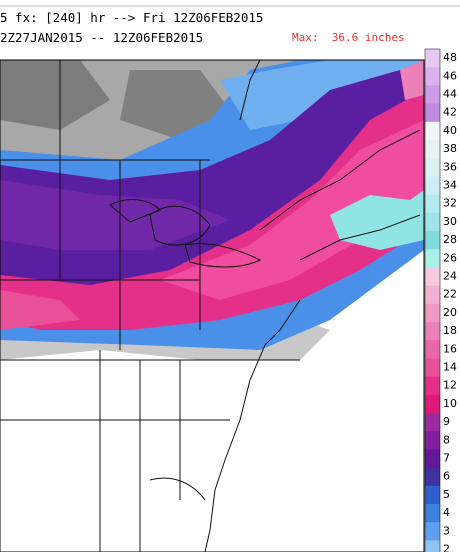 This screenshot has height=552, width=460. I want to click on colorbar-label: 40, so click(450, 130).